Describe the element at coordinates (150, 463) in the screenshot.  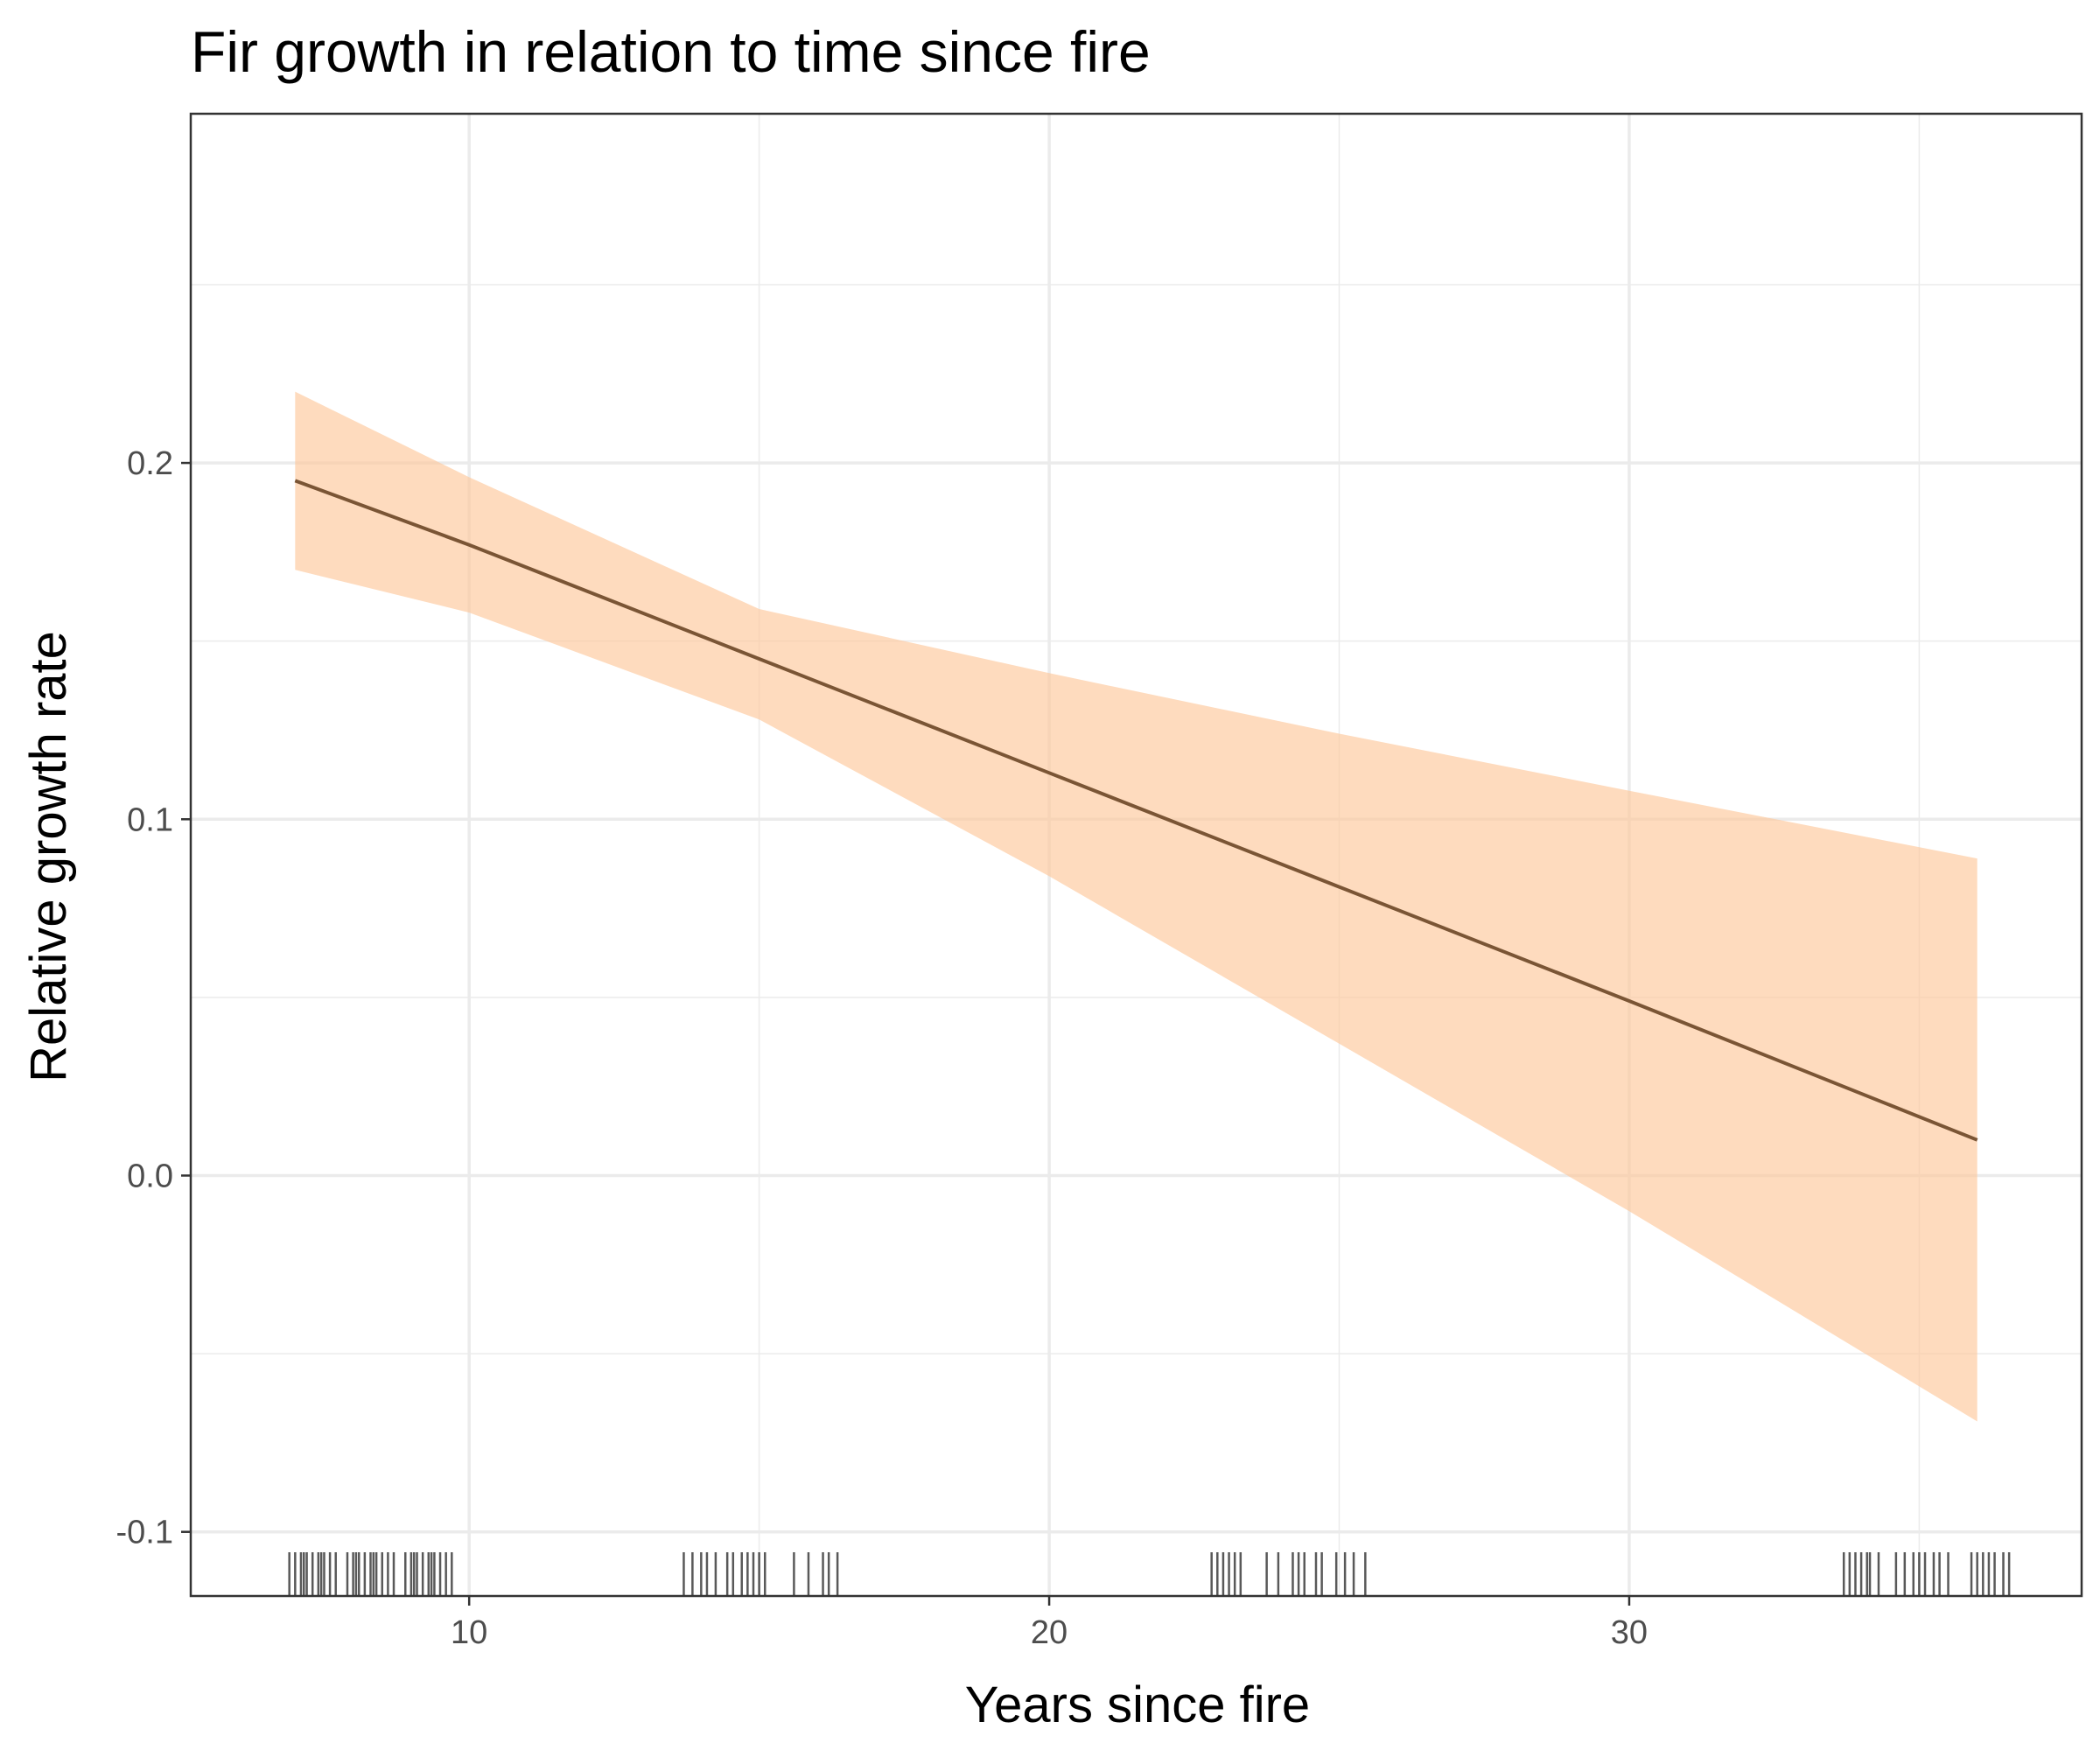
I see `y-tick-label: 0.2` at that location.